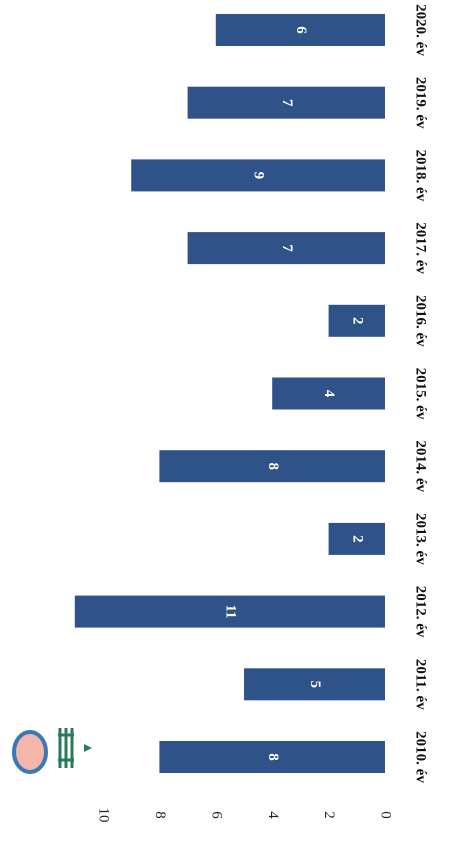 The image size is (451, 845). Describe the element at coordinates (160, 815) in the screenshot. I see `x-tick-label: 8` at that location.